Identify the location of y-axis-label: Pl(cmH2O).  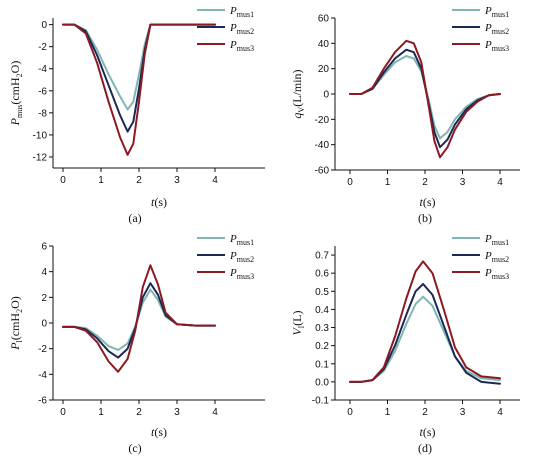
(16, 323).